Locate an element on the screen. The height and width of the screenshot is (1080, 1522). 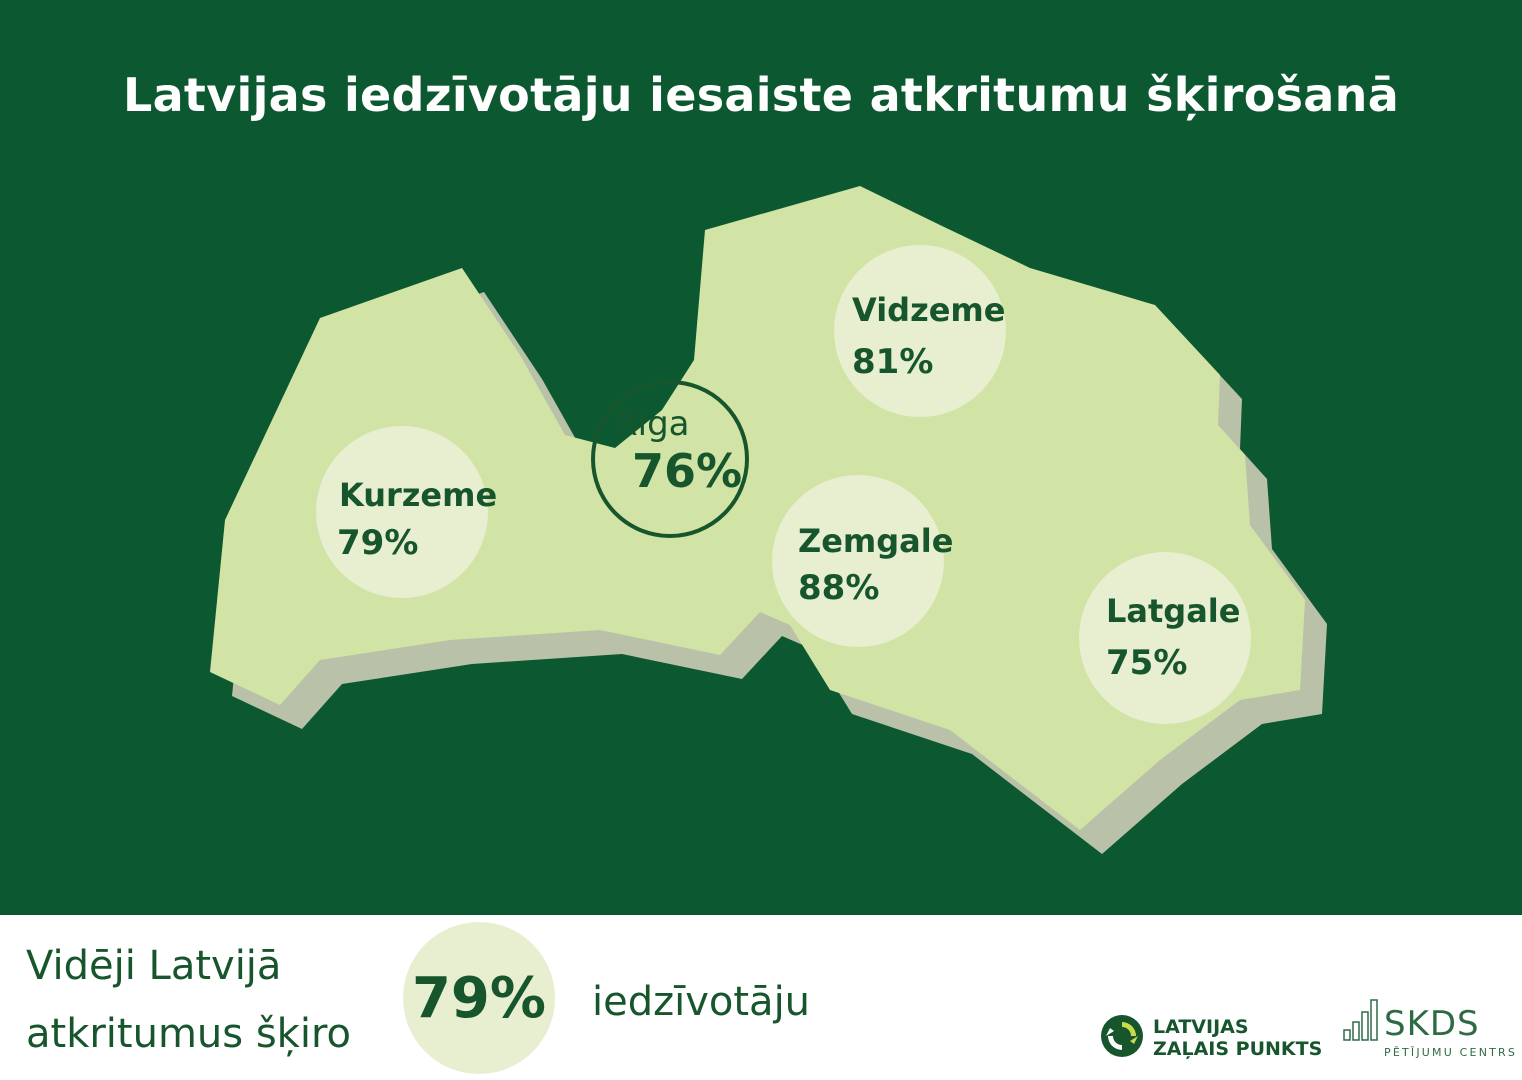
zemgale-label: Zemgale is located at coordinates (876, 541).